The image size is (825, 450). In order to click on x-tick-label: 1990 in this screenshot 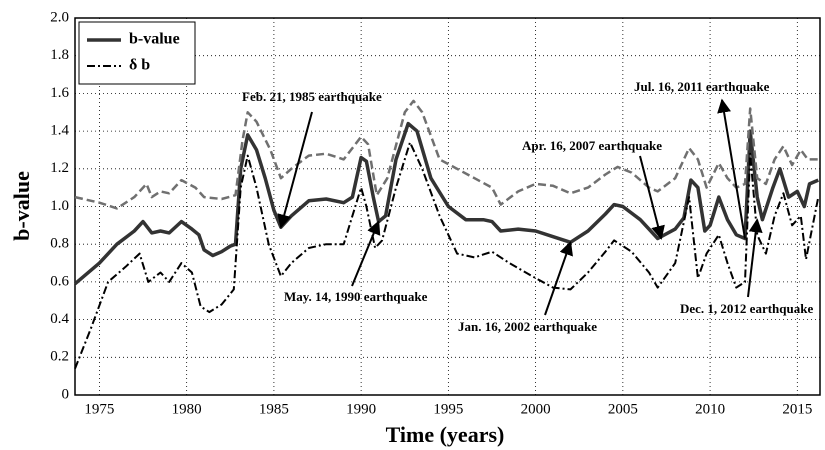, I will do `click(361, 409)`.